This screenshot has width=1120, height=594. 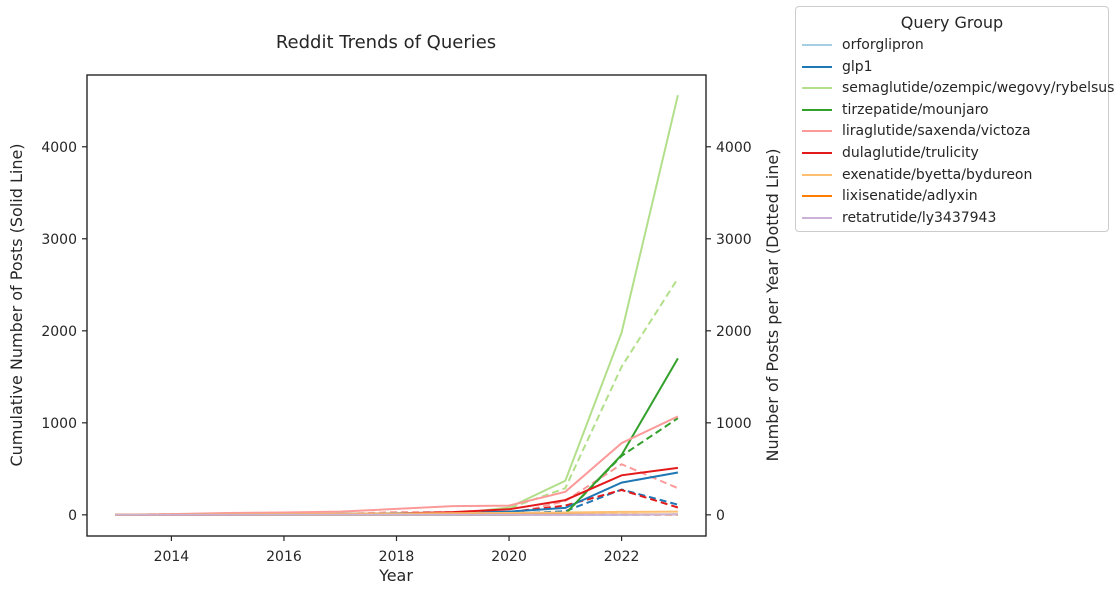 I want to click on y-left-tick-label: 3000, so click(x=59, y=240).